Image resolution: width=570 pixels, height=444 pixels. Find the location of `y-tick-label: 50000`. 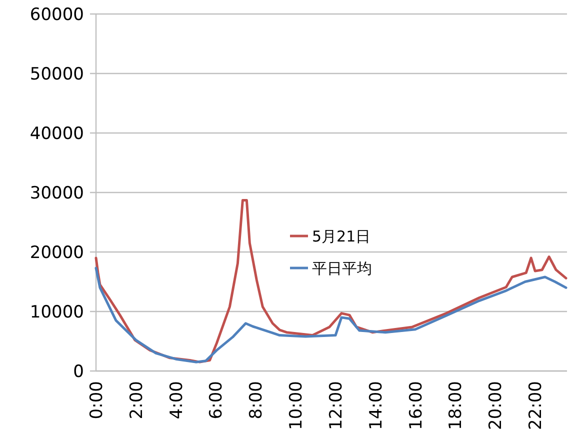

y-tick-label: 50000 is located at coordinates (57, 74).